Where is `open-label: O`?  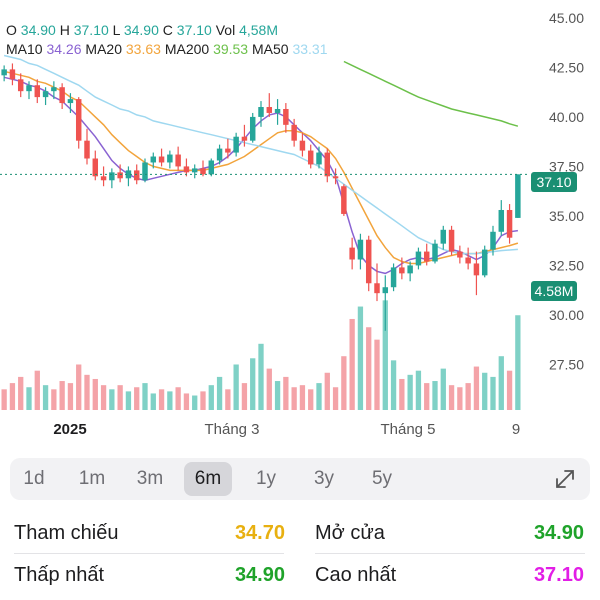 open-label: O is located at coordinates (11, 30).